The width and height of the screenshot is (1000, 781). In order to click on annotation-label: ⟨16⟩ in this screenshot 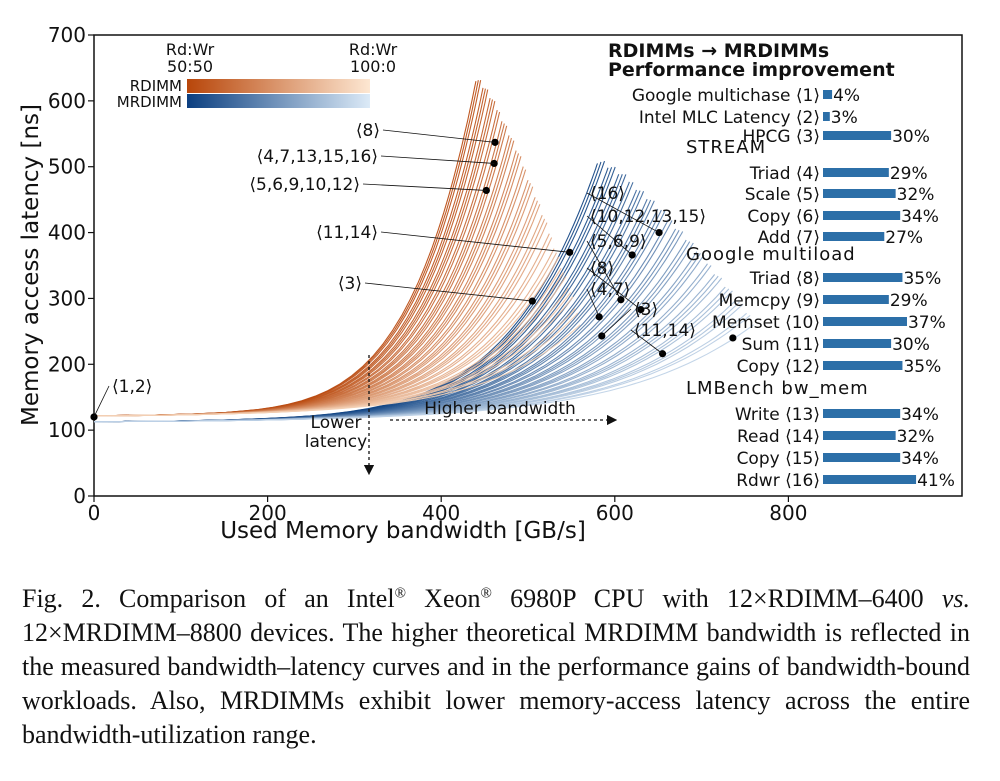, I will do `click(607, 194)`.